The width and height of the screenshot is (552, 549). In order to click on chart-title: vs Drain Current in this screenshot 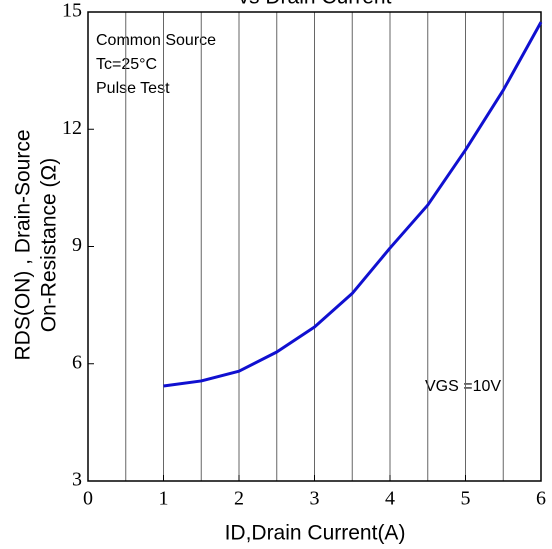, I will do `click(315, 4)`.